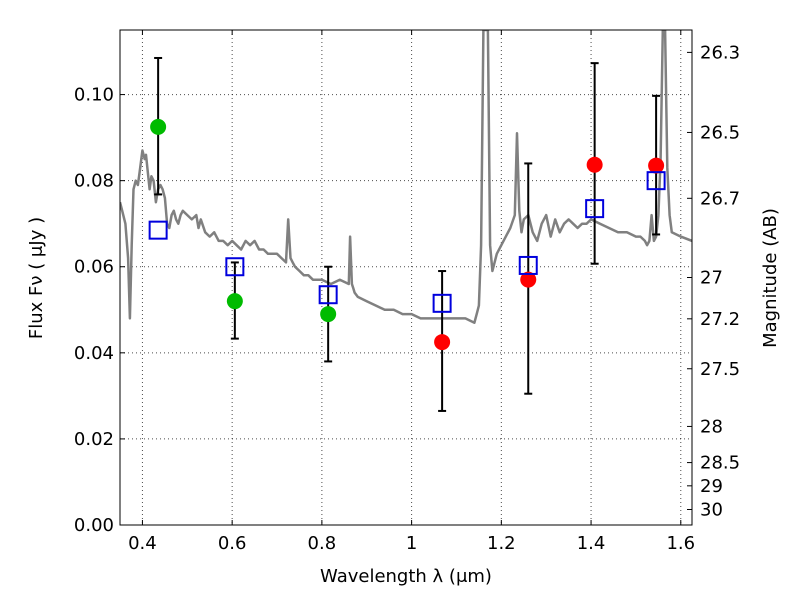  Describe the element at coordinates (232, 543) in the screenshot. I see `x-tick-label: 0.6` at that location.